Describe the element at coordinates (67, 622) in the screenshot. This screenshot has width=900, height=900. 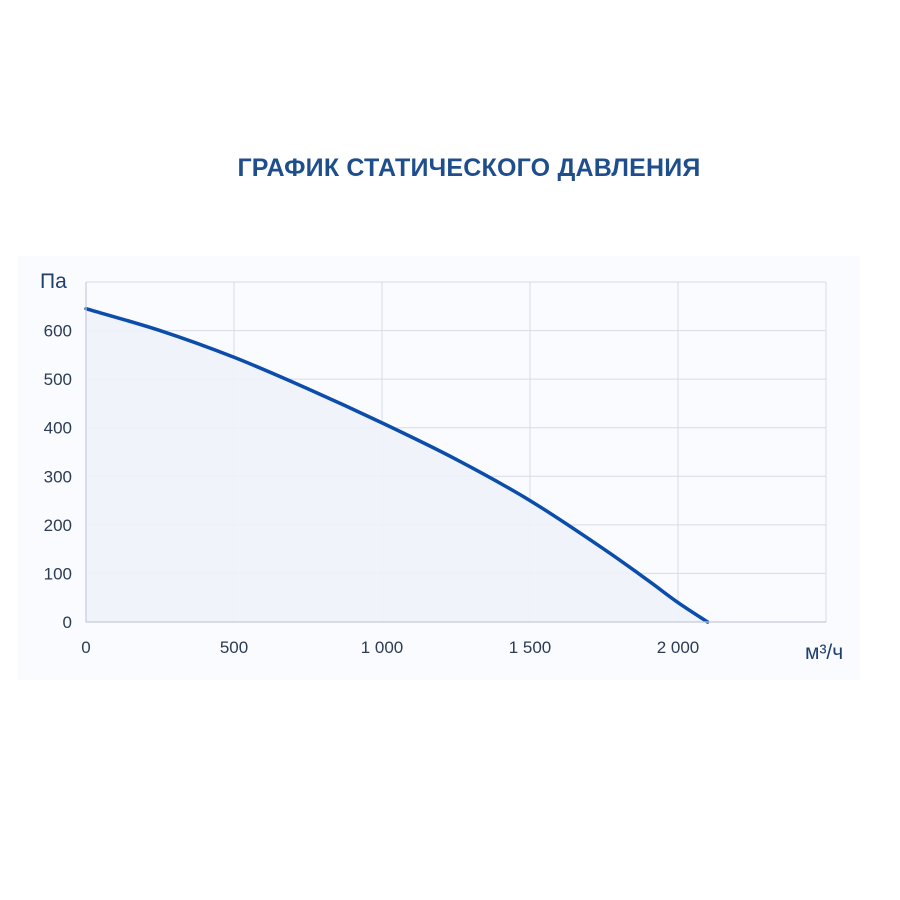
I see `y-tick-label: 0` at that location.